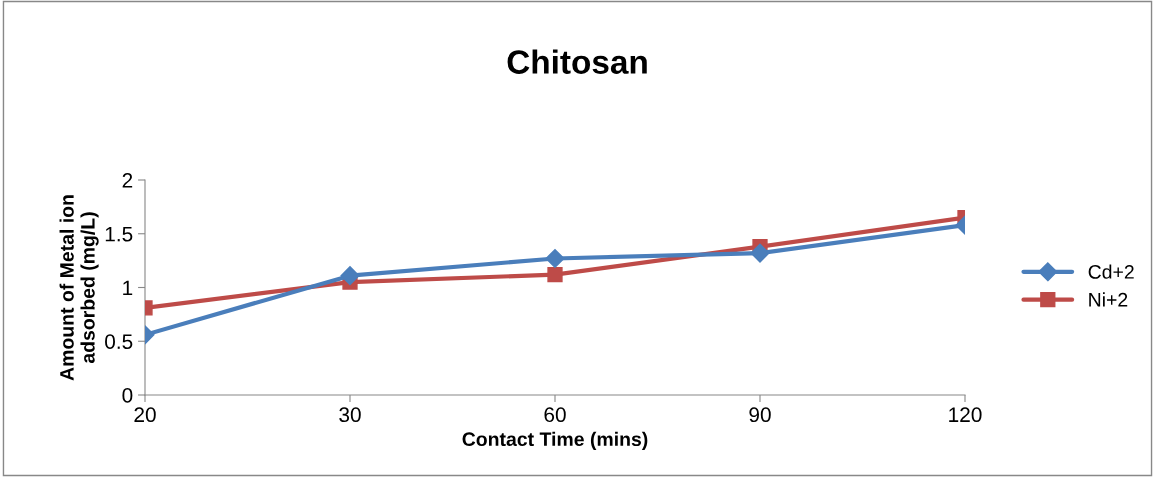 This screenshot has height=477, width=1155. I want to click on x-tick-label: 30, so click(350, 415).